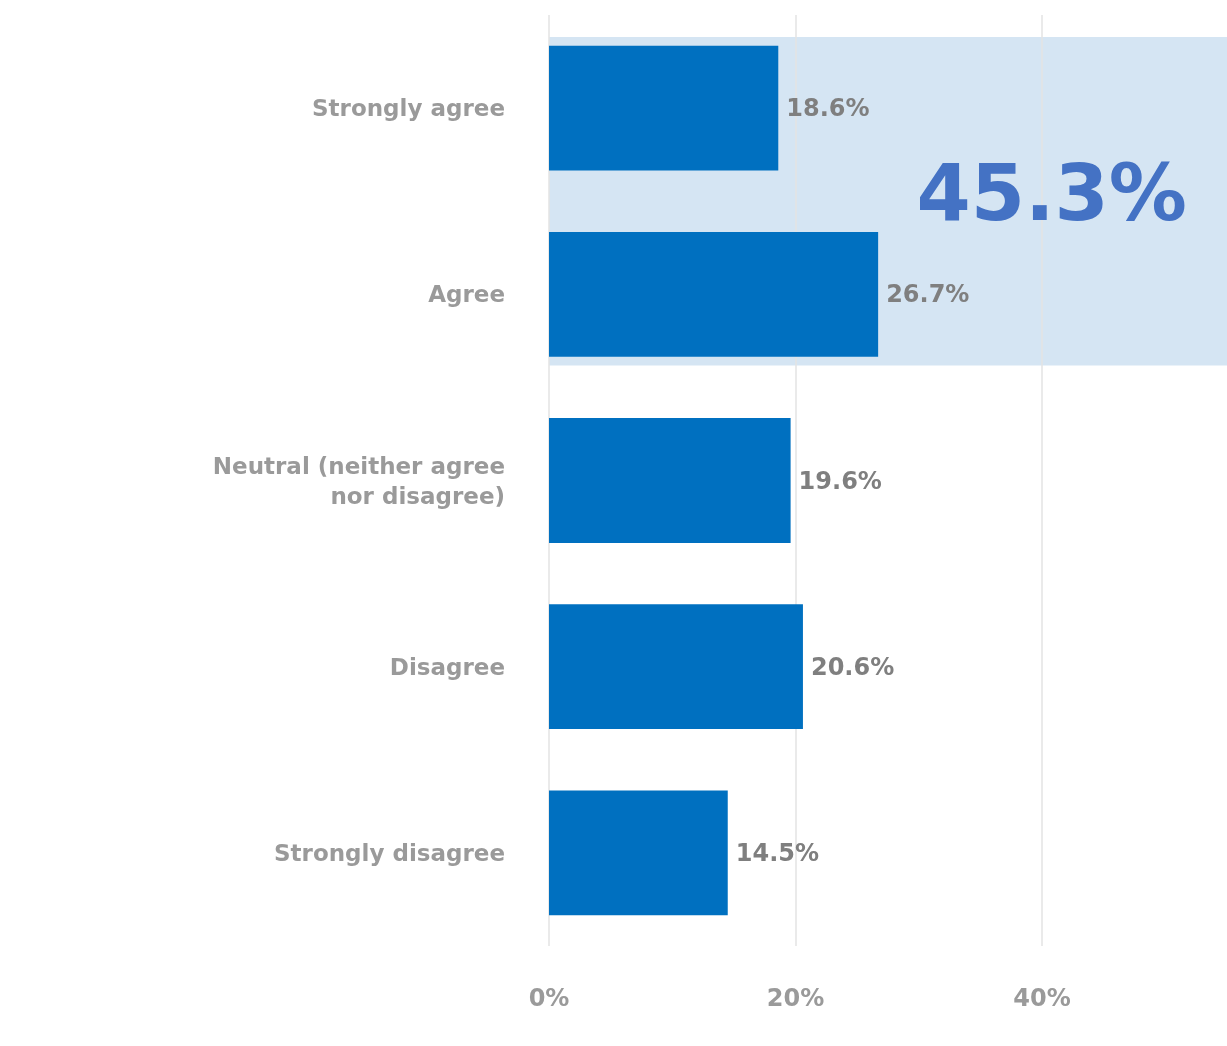 The width and height of the screenshot is (1227, 1046). What do you see at coordinates (408, 108) in the screenshot?
I see `y-tick-label: Strongly agree` at bounding box center [408, 108].